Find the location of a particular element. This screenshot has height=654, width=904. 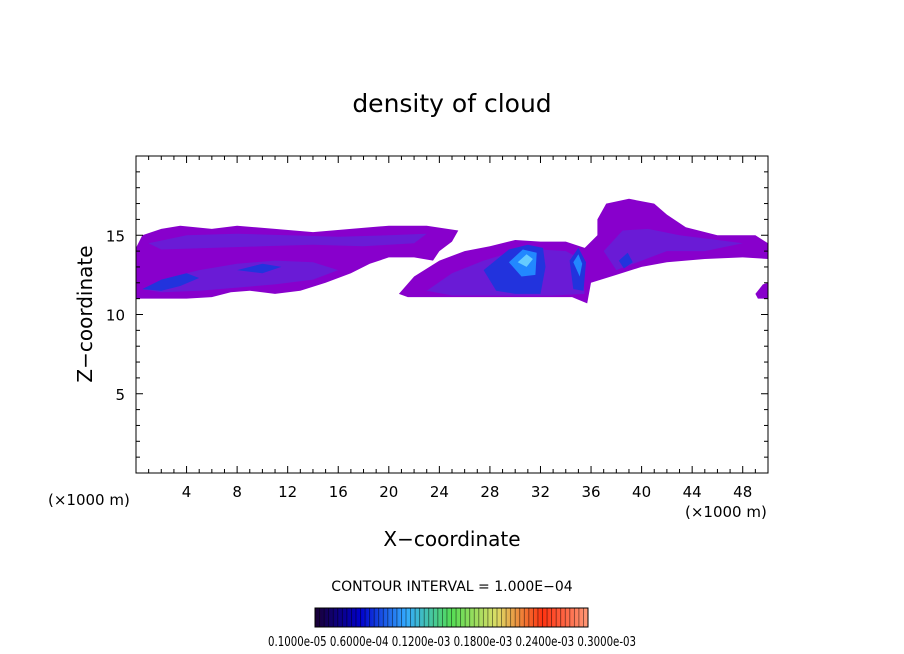

x-axis-label: X−coordinate is located at coordinates (451, 539).